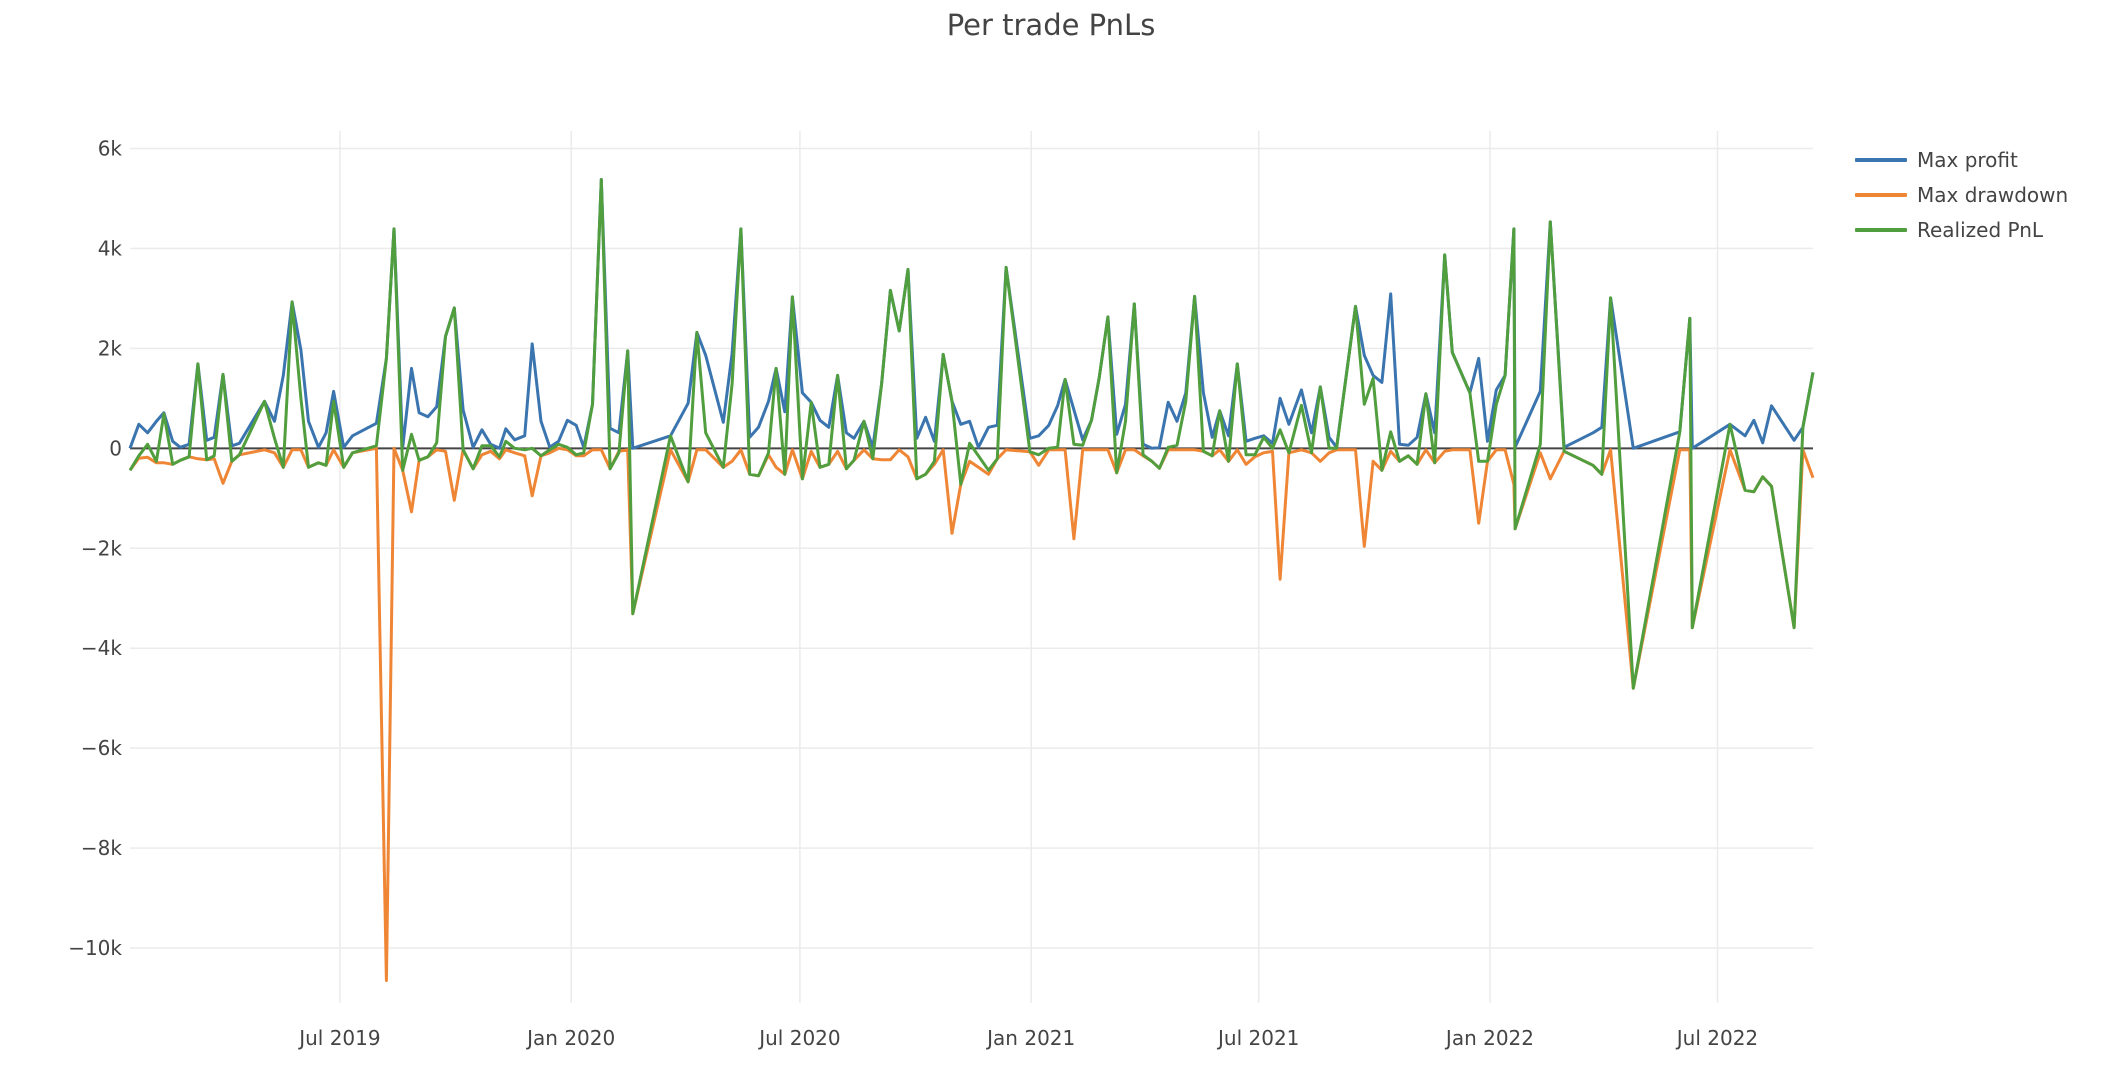 This screenshot has height=1082, width=2102. What do you see at coordinates (101, 748) in the screenshot?
I see `y-tick-label: −6k` at bounding box center [101, 748].